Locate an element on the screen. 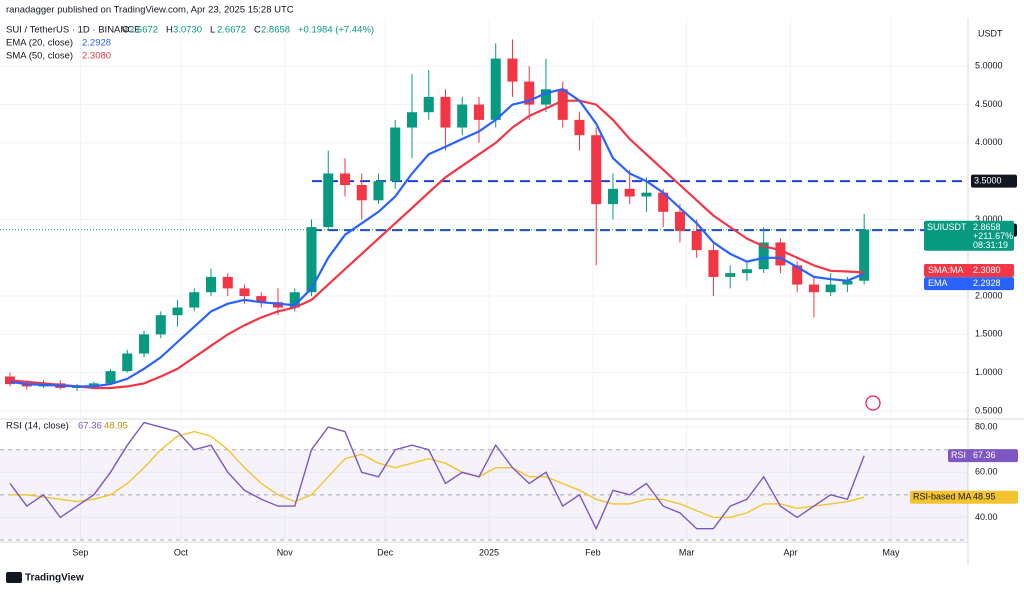 The image size is (1024, 592). rsi-legend-value: 67.36 is located at coordinates (90, 426).